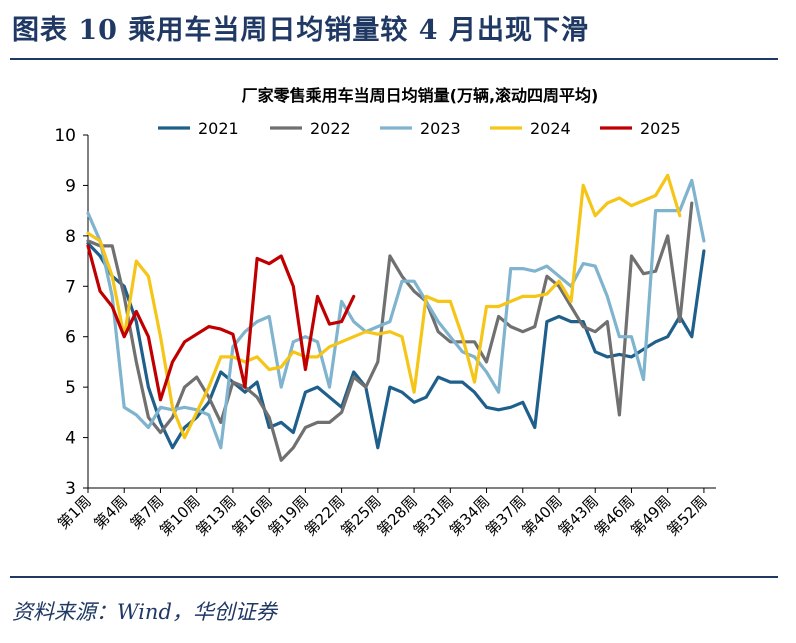  I want to click on legend: 2021 2022 2023 2024 2025, so click(419, 128).